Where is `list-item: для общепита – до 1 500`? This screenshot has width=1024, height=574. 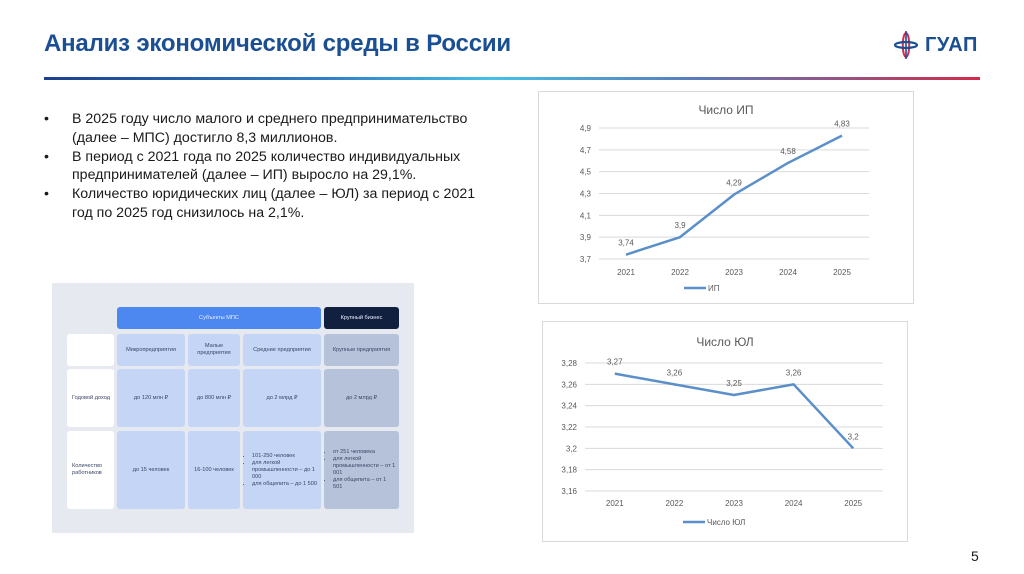
list-item: для общепита – до 1 500 is located at coordinates (285, 484).